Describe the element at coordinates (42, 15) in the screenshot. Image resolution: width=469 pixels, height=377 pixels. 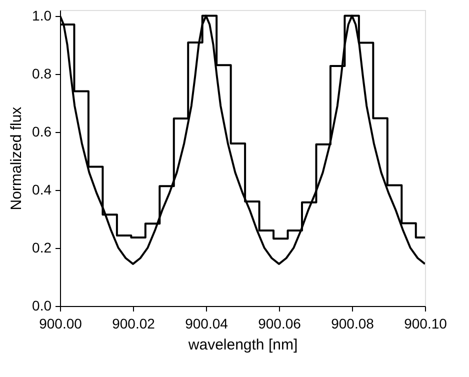
I see `y-tick-label: 1.0` at that location.